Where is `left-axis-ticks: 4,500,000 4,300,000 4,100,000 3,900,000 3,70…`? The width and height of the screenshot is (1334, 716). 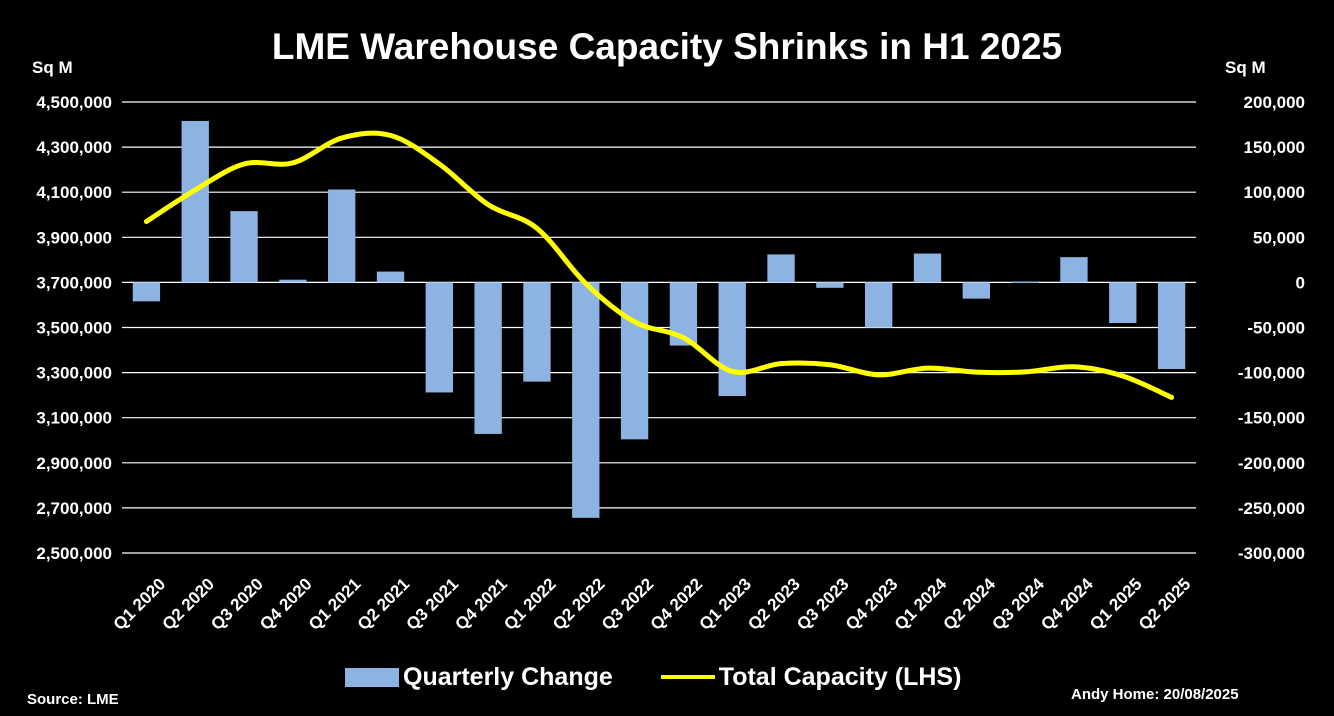 left-axis-ticks: 4,500,000 4,300,000 4,100,000 3,900,000 3,70… is located at coordinates (74, 328).